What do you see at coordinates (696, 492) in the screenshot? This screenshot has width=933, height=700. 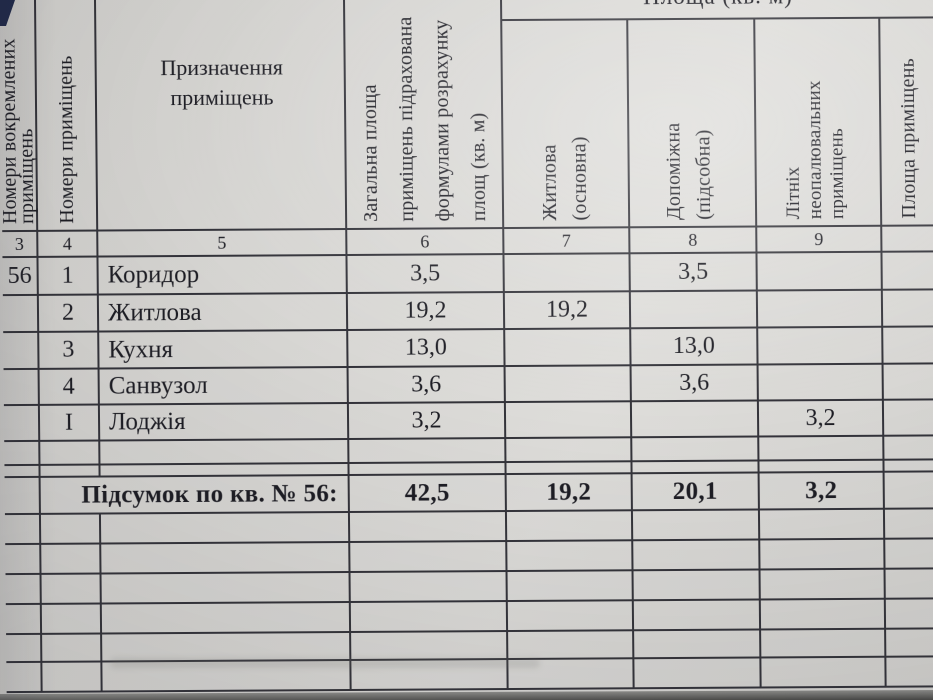 I see `summary-auxiliary-area: 20,1` at bounding box center [696, 492].